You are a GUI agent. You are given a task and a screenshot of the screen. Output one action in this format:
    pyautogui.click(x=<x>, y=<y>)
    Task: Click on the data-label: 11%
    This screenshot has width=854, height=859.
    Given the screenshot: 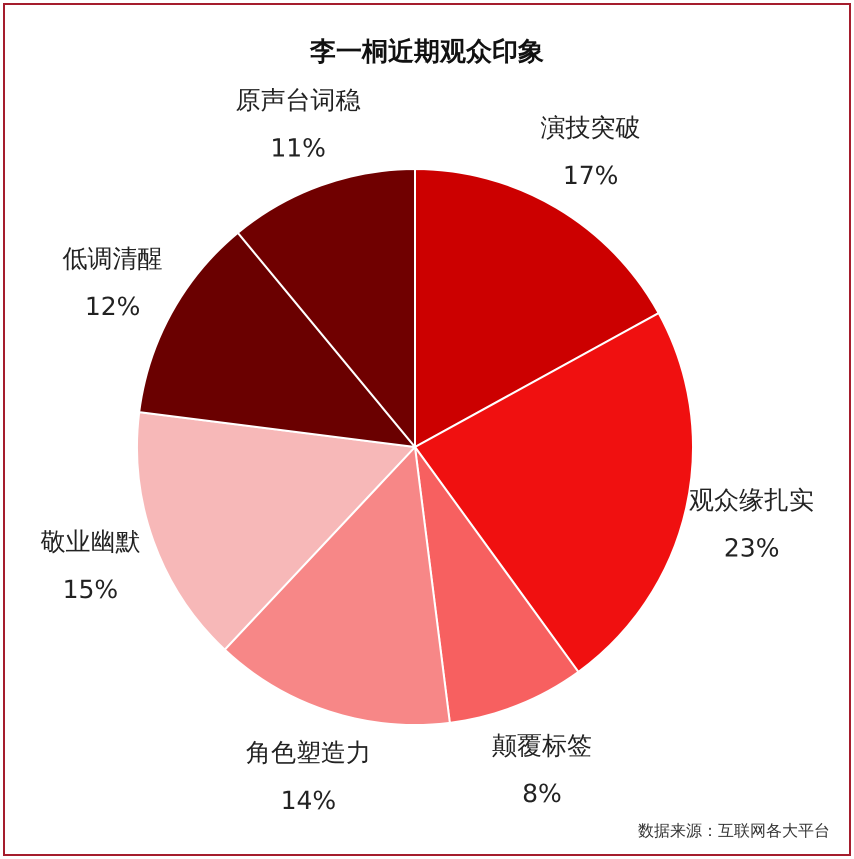 What is the action you would take?
    pyautogui.click(x=298, y=147)
    